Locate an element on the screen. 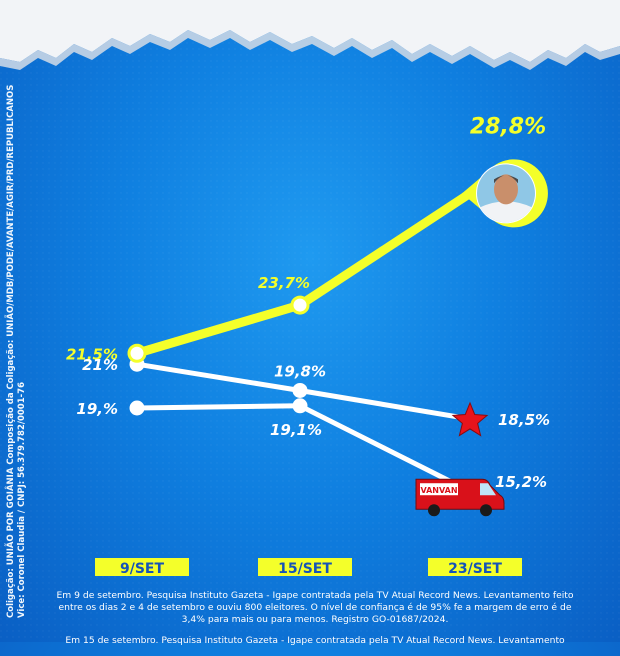 Image resolution: width=620 pixels, height=656 pixels. data-label: 23,7% is located at coordinates (284, 283).